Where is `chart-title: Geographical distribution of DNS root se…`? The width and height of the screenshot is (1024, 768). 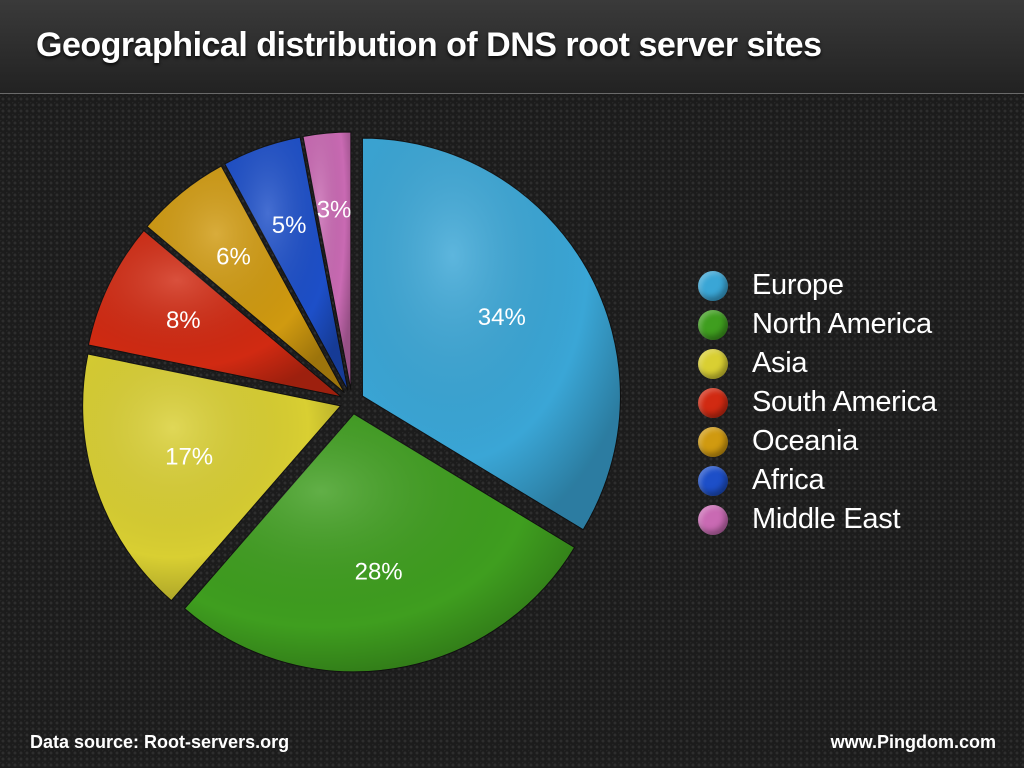 chart-title: Geographical distribution of DNS root se… is located at coordinates (429, 45).